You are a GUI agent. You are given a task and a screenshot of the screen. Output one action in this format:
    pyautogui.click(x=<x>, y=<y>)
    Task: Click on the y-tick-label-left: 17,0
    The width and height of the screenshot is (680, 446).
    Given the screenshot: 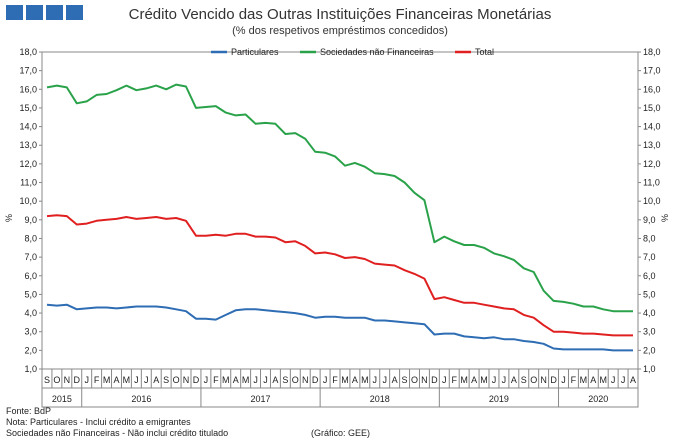 What is the action you would take?
    pyautogui.click(x=28, y=71)
    